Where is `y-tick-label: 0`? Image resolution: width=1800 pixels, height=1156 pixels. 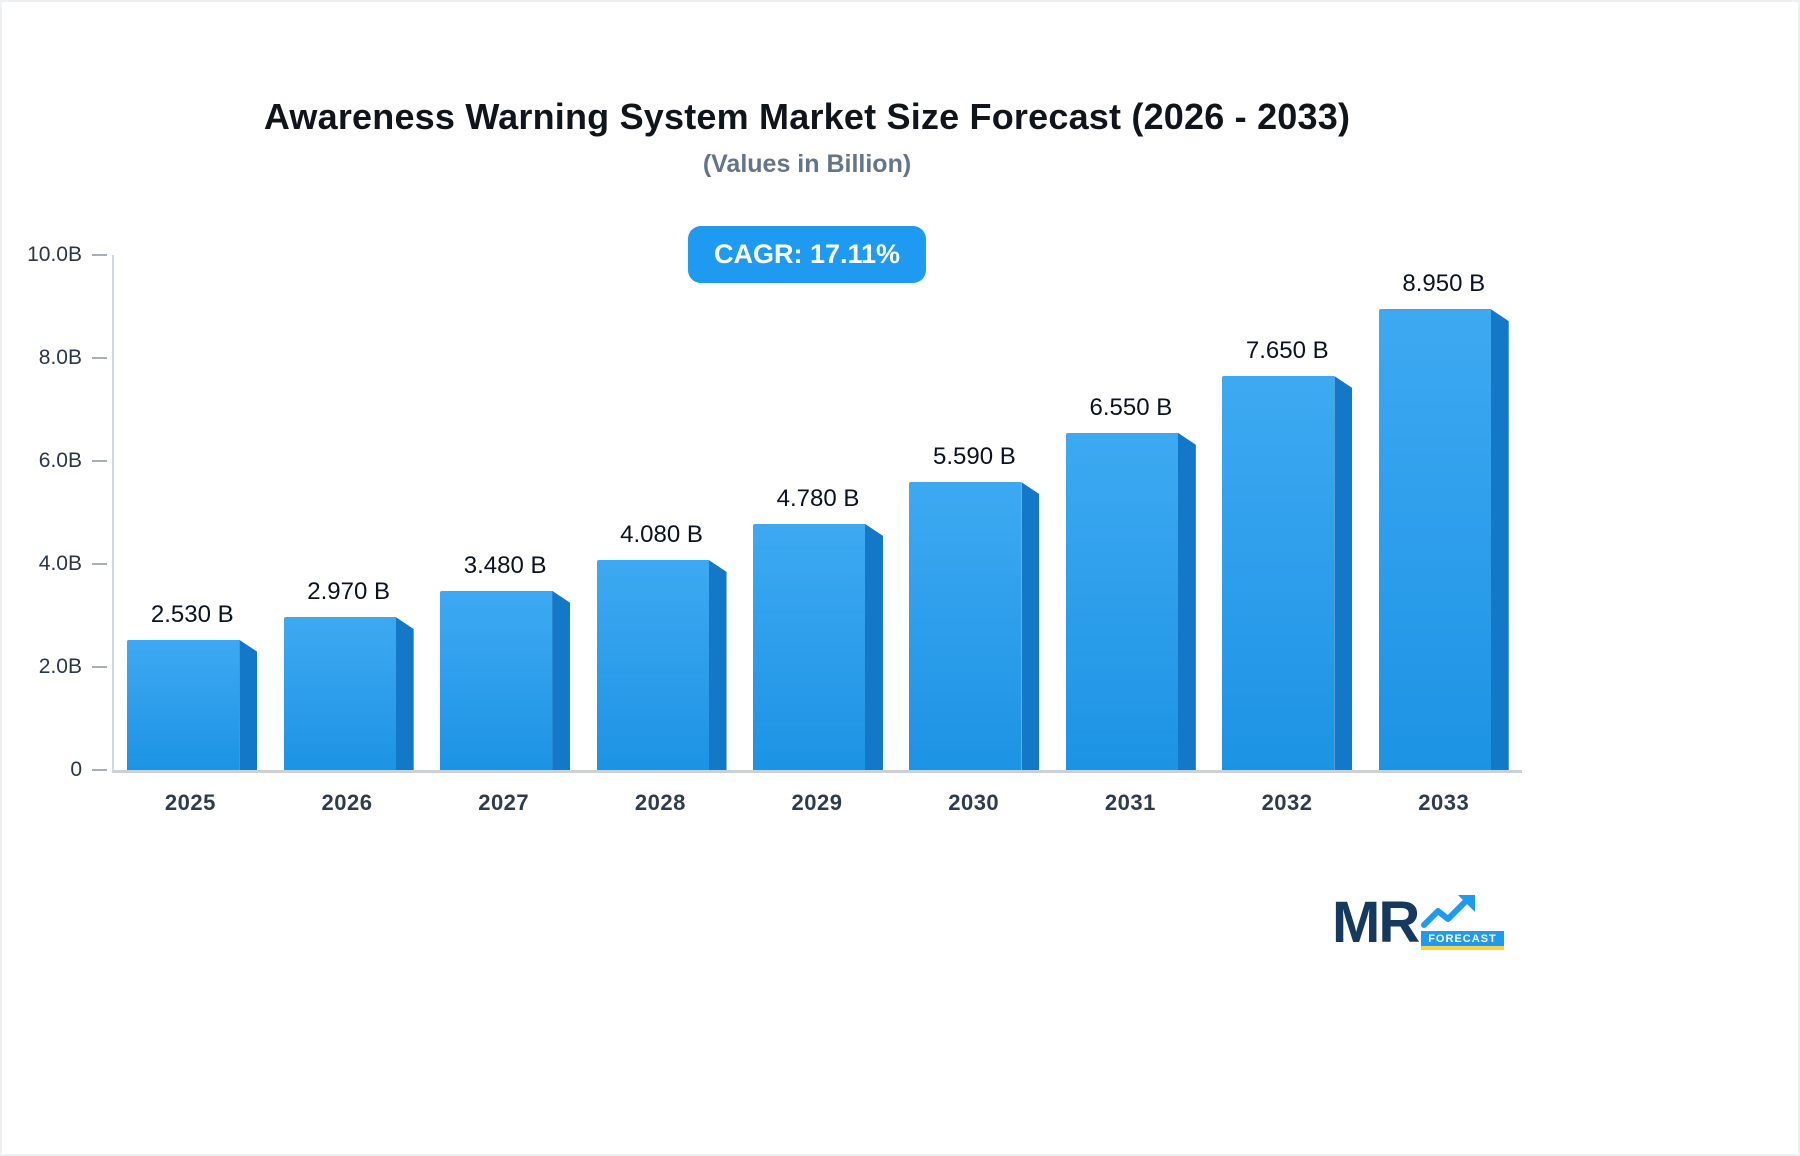 y-tick-label: 0 is located at coordinates (76, 769).